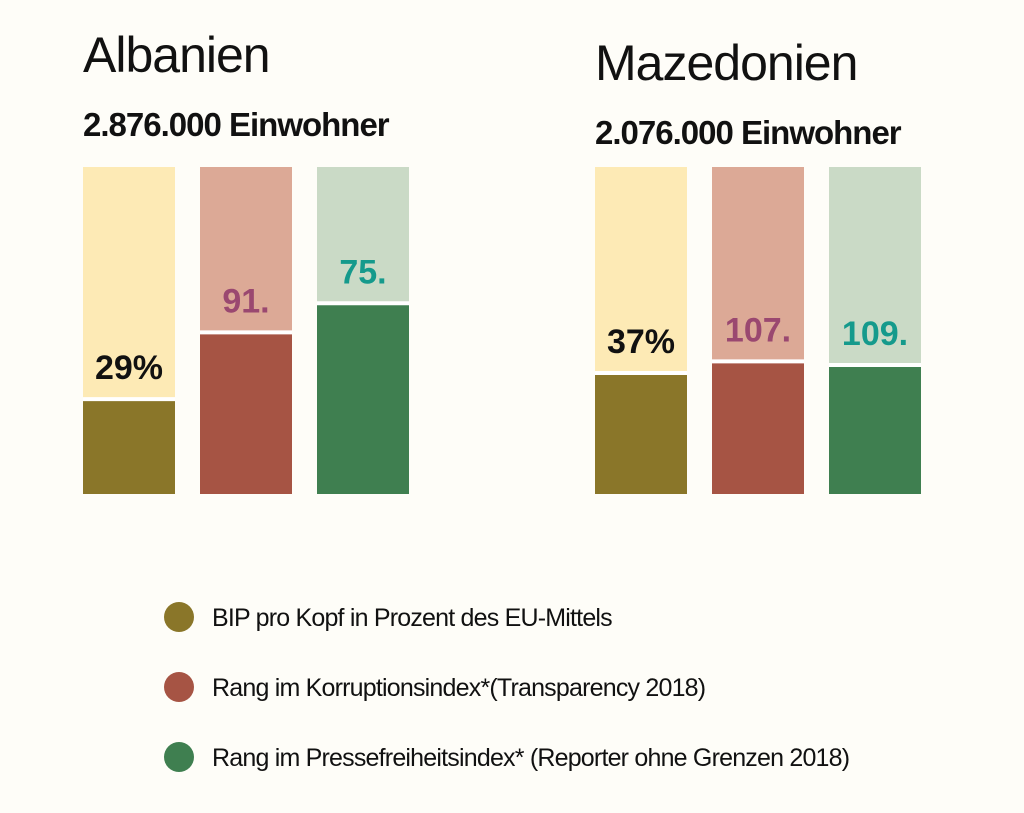 This screenshot has width=1024, height=813. Describe the element at coordinates (726, 63) in the screenshot. I see `panel-title: Mazedonien` at that location.